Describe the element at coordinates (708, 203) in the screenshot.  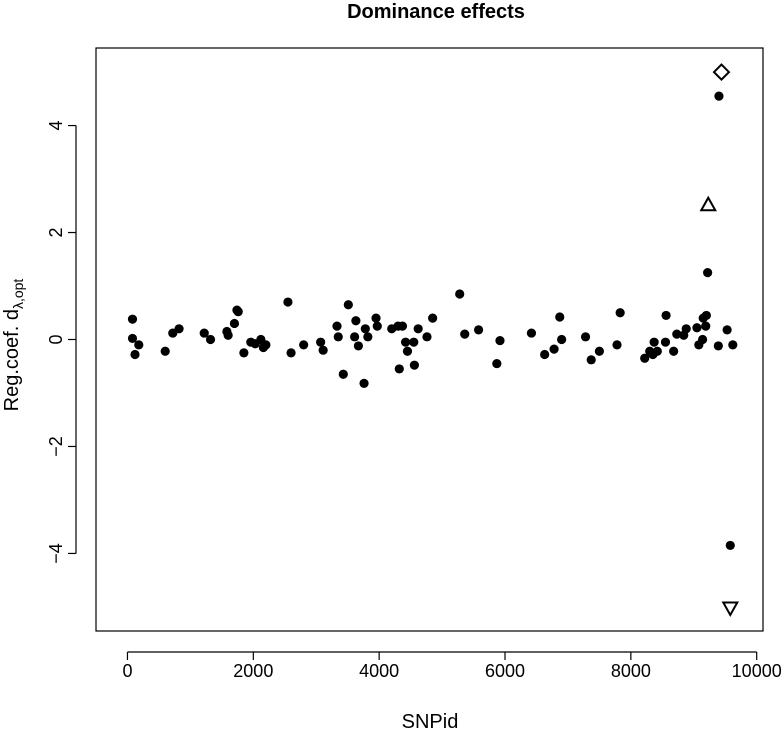
I see `data-point-triangle-up` at that location.